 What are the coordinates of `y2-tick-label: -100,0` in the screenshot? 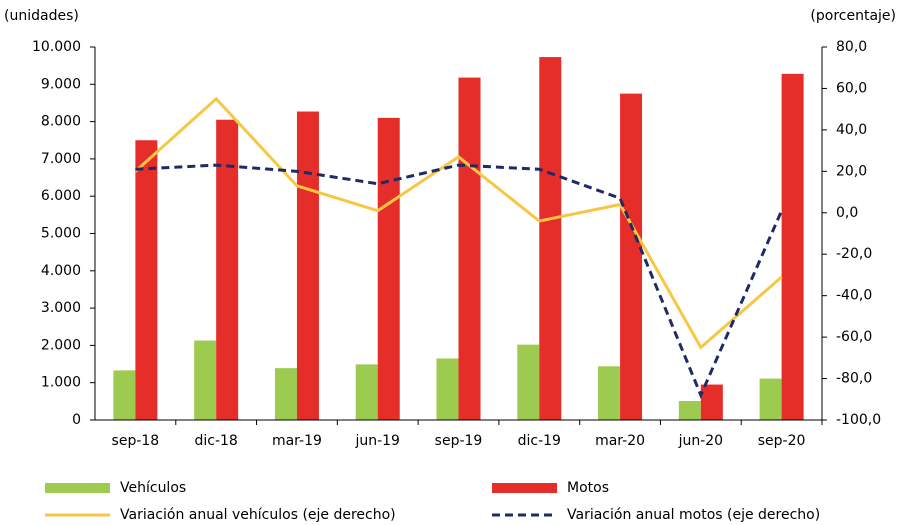 It's located at (858, 420).